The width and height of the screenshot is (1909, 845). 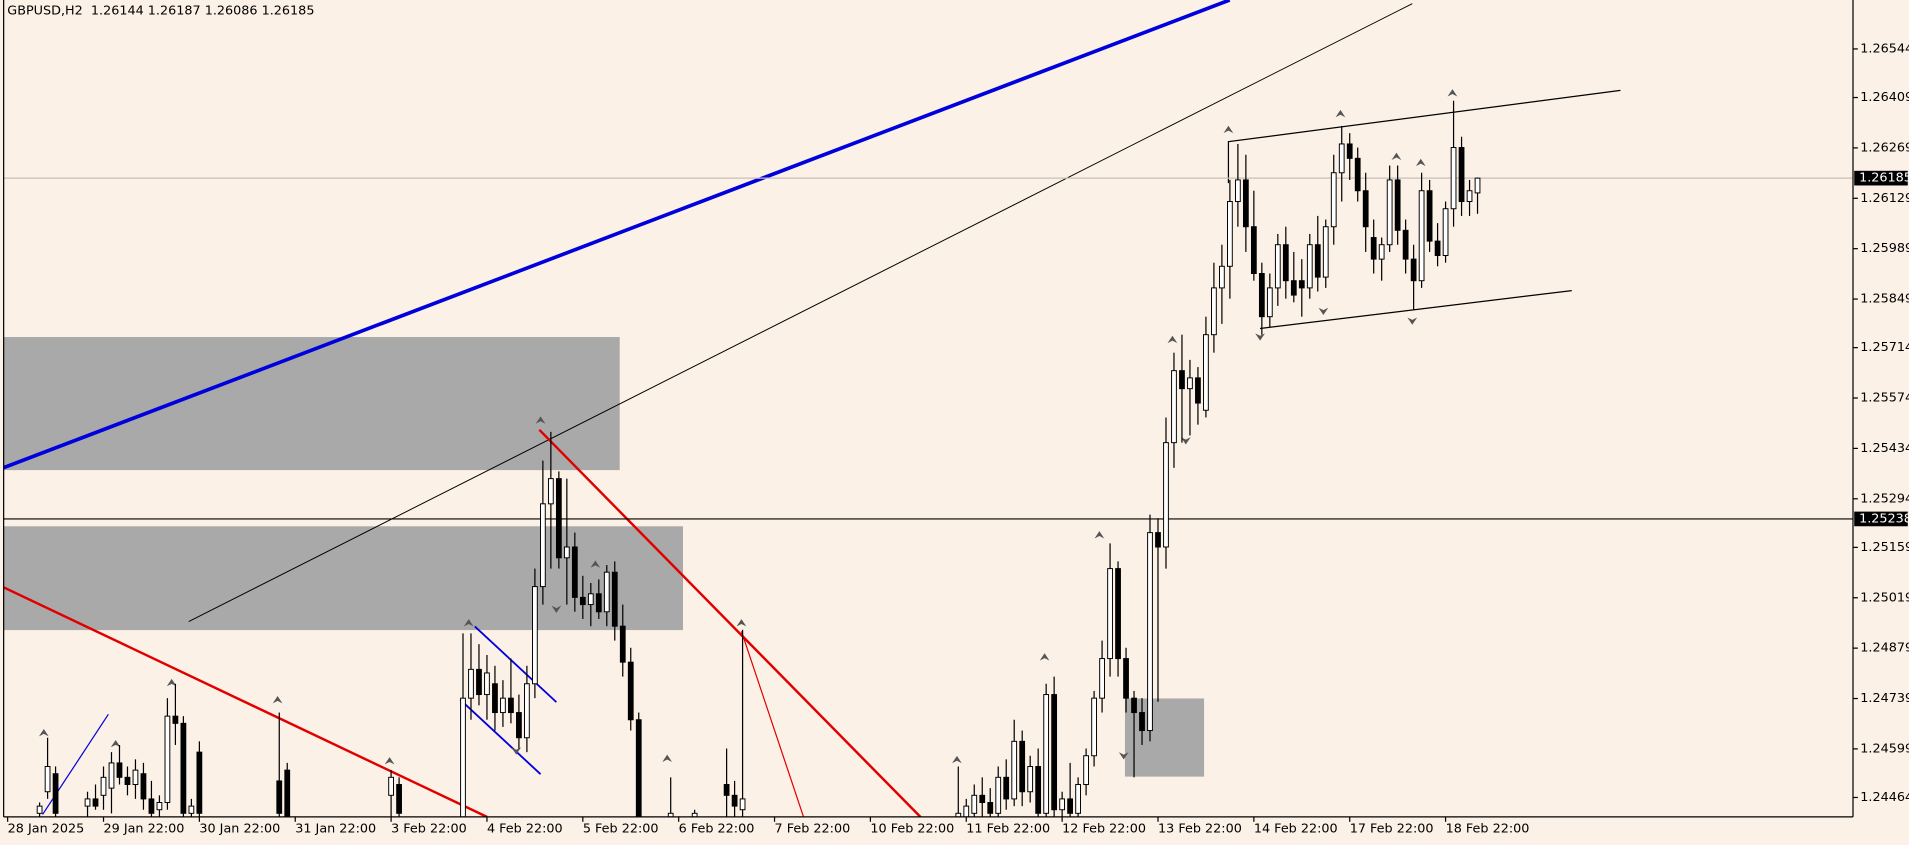 I want to click on price-tag, so click(x=1881, y=519).